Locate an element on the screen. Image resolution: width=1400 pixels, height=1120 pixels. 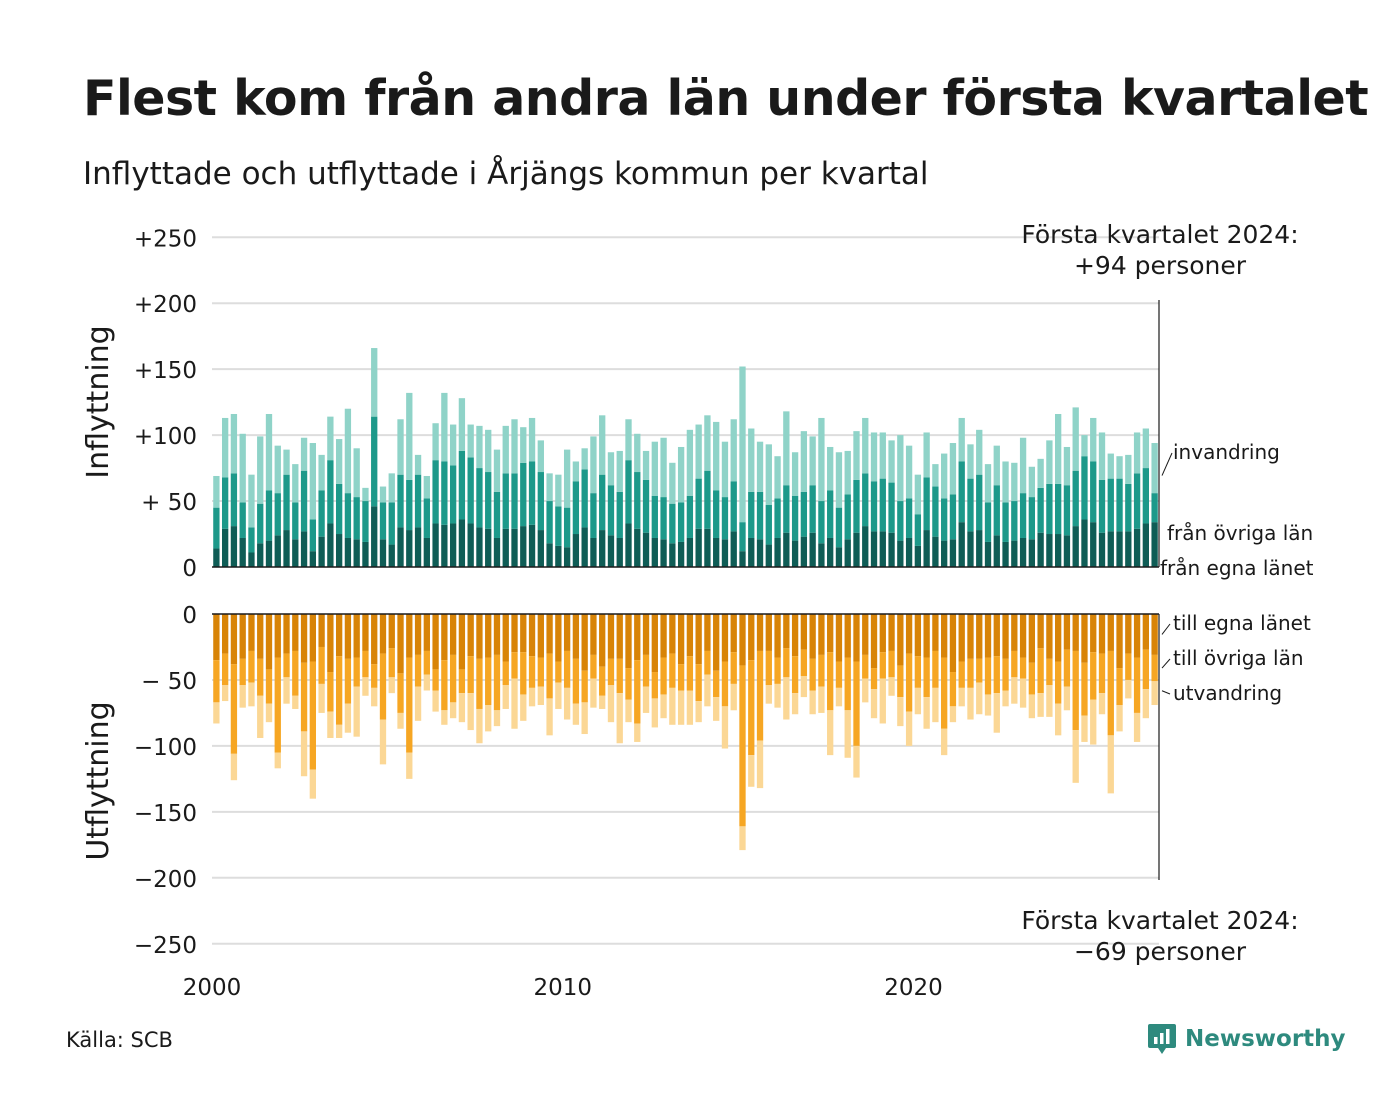
y-tick-label-bottom: −250 is located at coordinates (165, 946).